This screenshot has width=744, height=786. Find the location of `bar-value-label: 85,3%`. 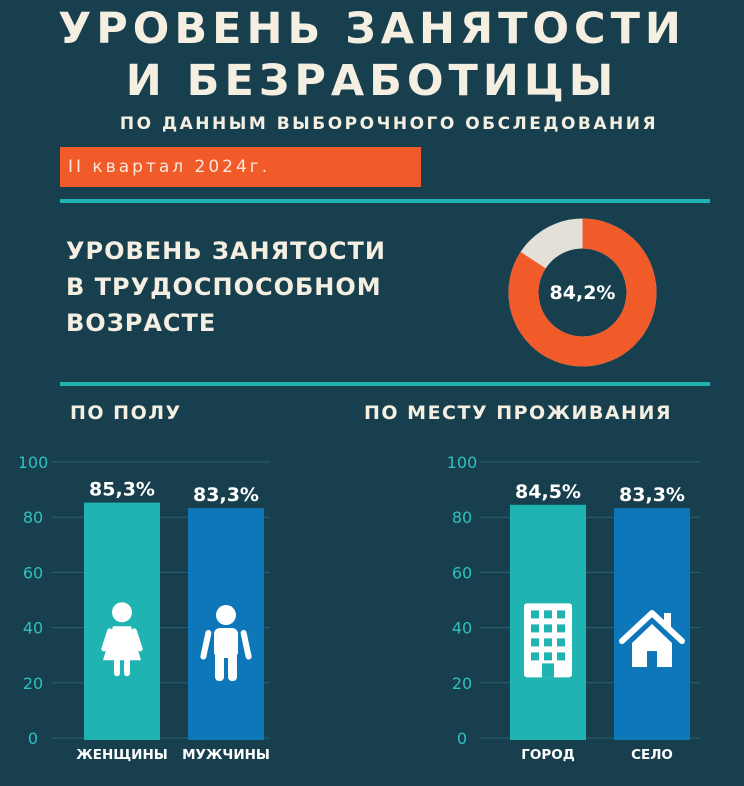

bar-value-label: 85,3% is located at coordinates (122, 490).